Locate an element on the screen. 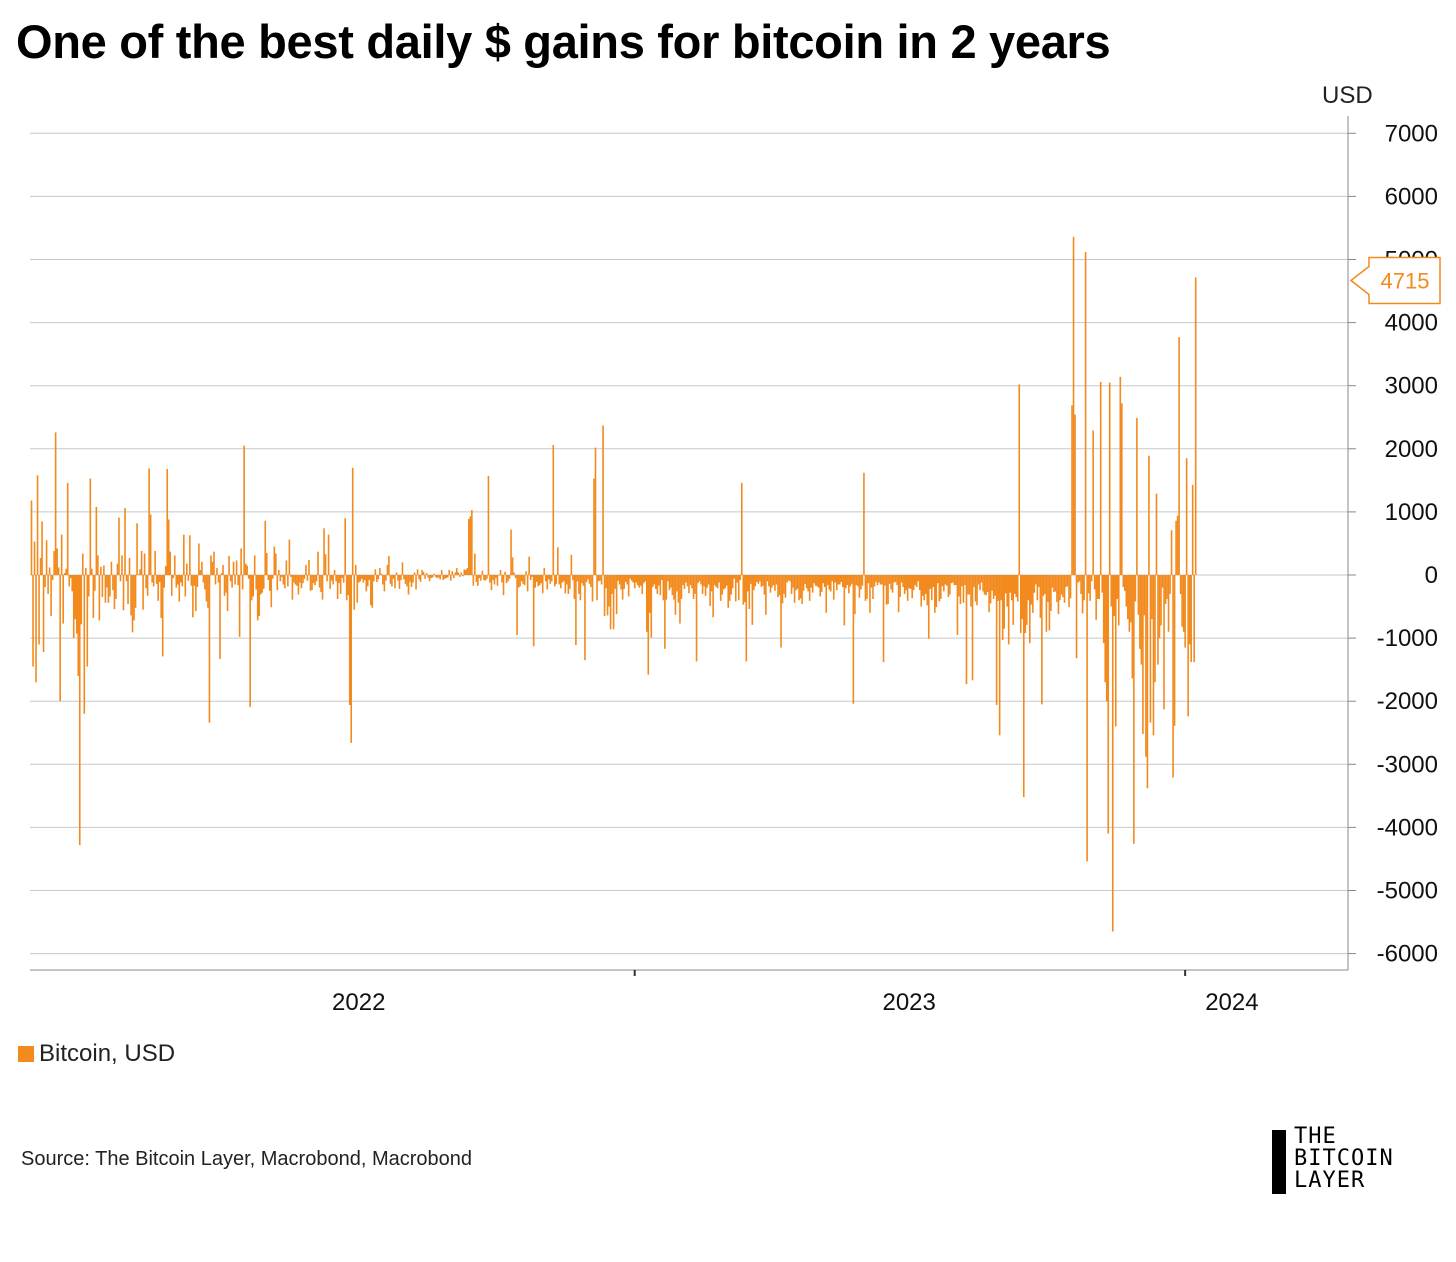 This screenshot has width=1456, height=1262. callout-box is located at coordinates (1395, 280).